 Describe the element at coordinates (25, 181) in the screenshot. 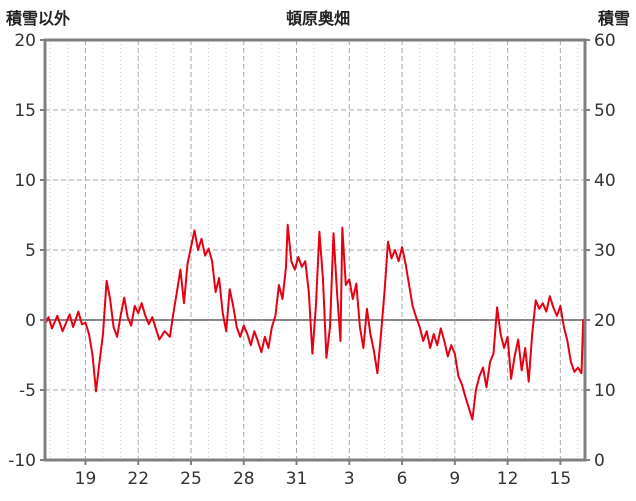

I see `left-tick-label: 10` at that location.